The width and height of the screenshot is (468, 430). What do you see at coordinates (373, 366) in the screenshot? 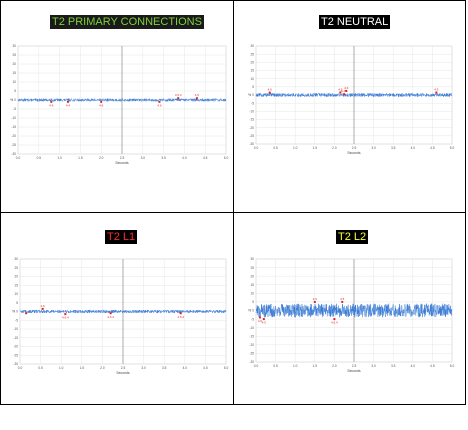
I see `x-tick-label: 3.0` at bounding box center [373, 366].